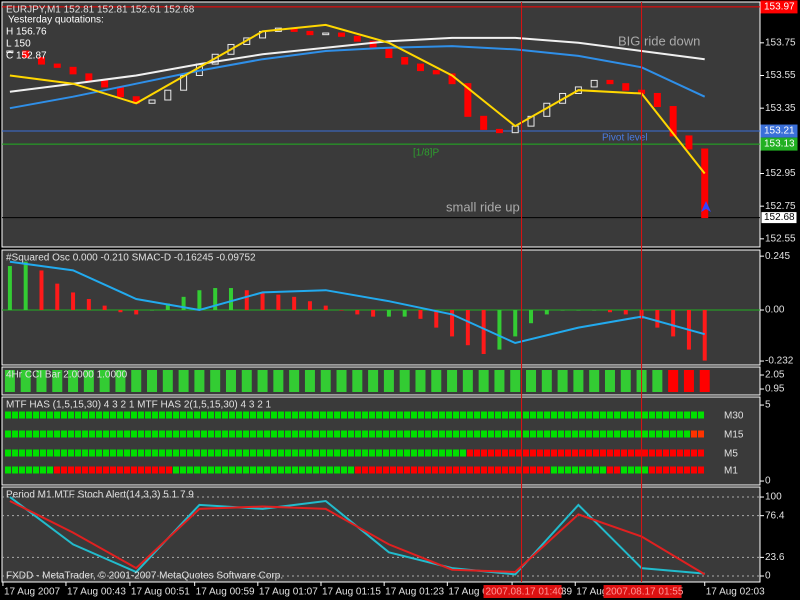 Image resolution: width=800 pixels, height=600 pixels. I want to click on x-tick-label: 17 Aug 00:59, so click(225, 592).